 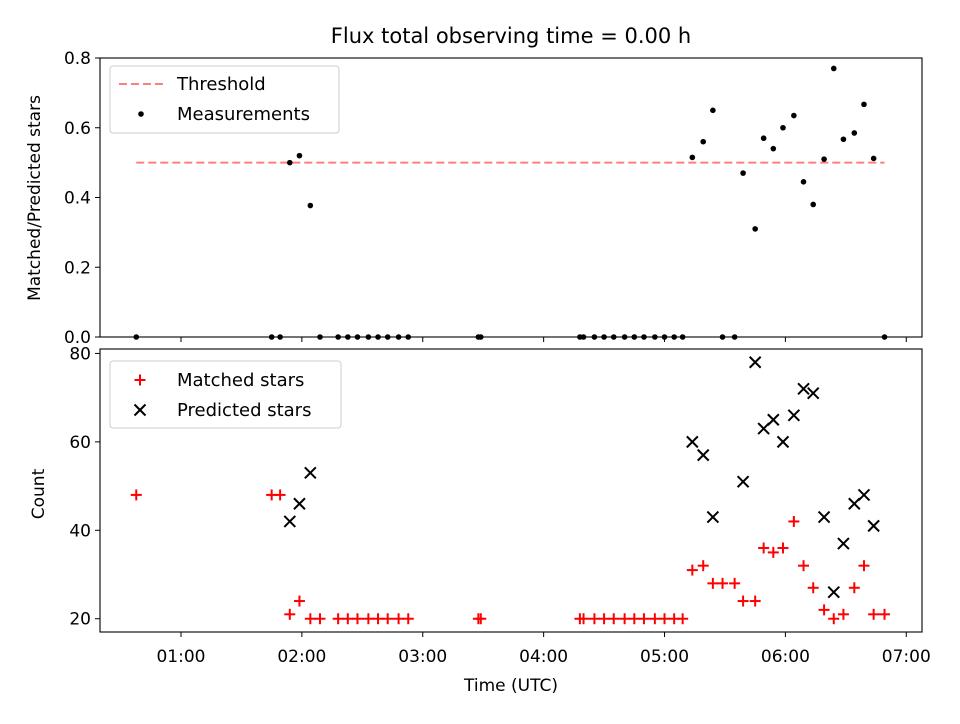 What do you see at coordinates (244, 410) in the screenshot?
I see `legend-predicted-label: Predicted stars` at bounding box center [244, 410].